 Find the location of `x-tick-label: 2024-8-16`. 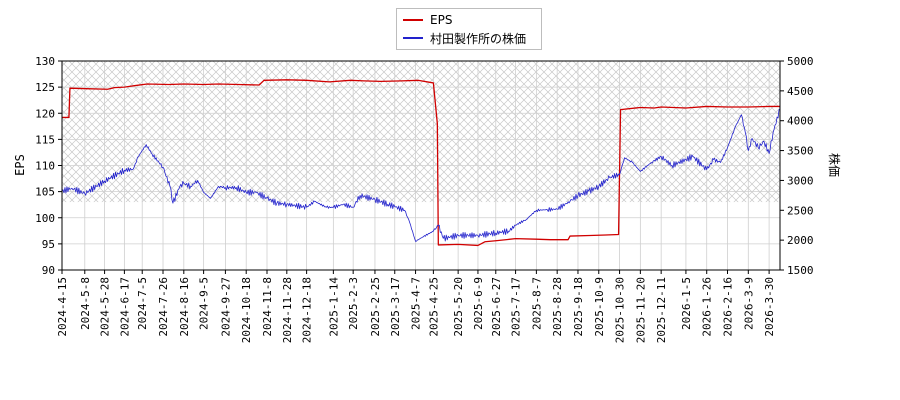

x-tick-label: 2024-8-16 is located at coordinates (184, 307).